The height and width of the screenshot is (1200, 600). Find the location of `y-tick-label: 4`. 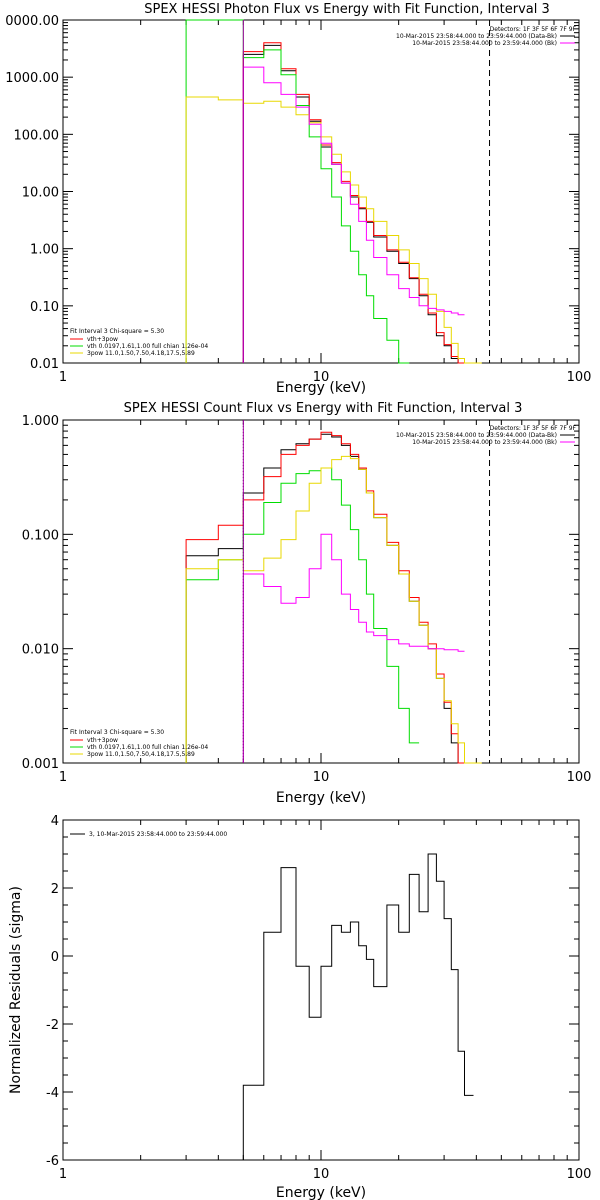

y-tick-label: 4 is located at coordinates (55, 821).